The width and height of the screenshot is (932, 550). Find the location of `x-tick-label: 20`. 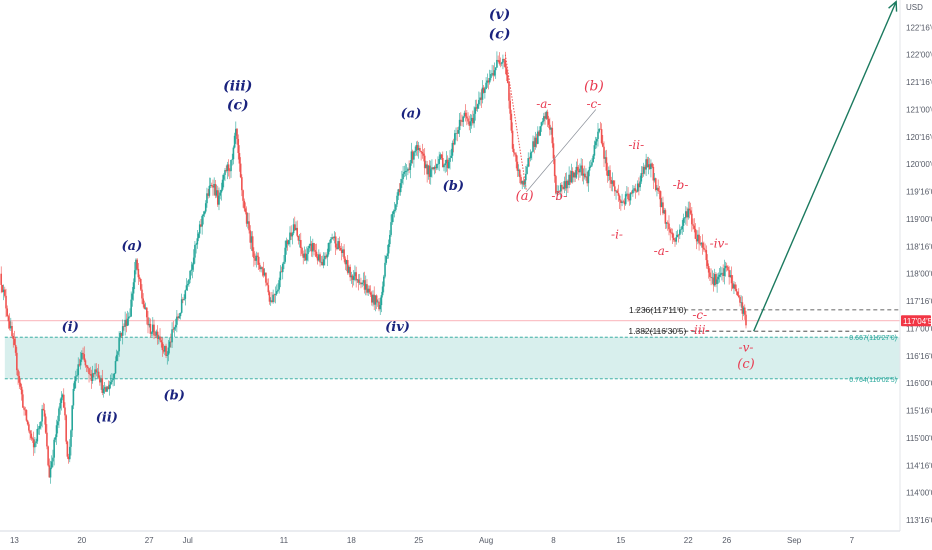

x-tick-label: 20 is located at coordinates (81, 540).